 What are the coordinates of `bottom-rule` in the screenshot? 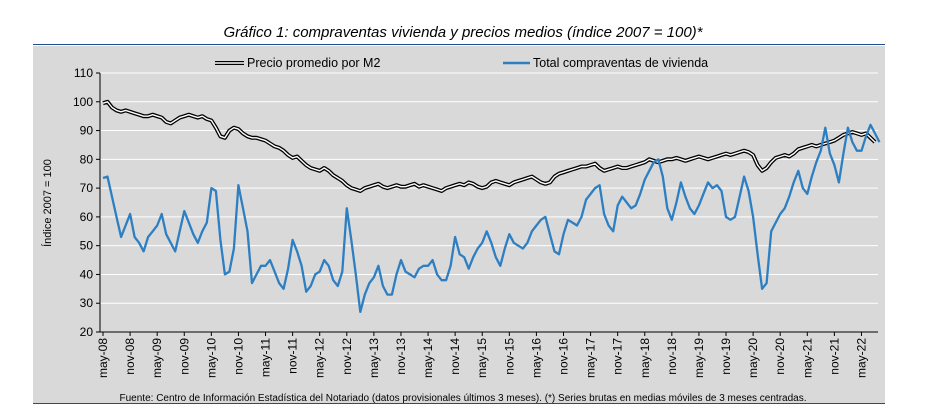 It's located at (459, 403).